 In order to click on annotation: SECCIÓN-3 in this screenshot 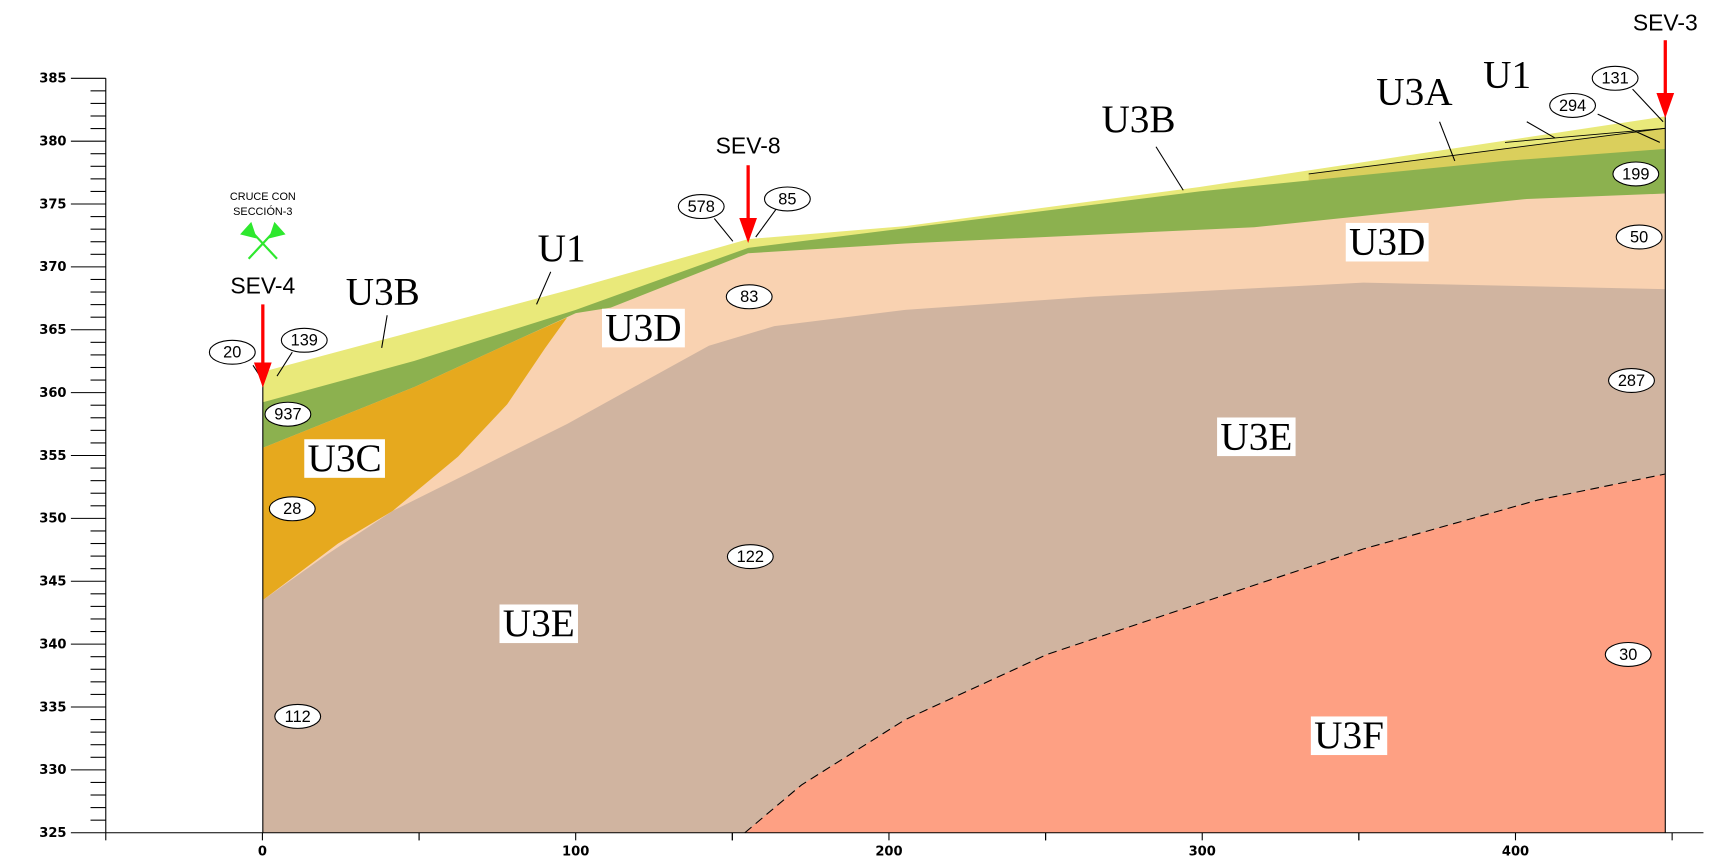, I will do `click(262, 211)`.